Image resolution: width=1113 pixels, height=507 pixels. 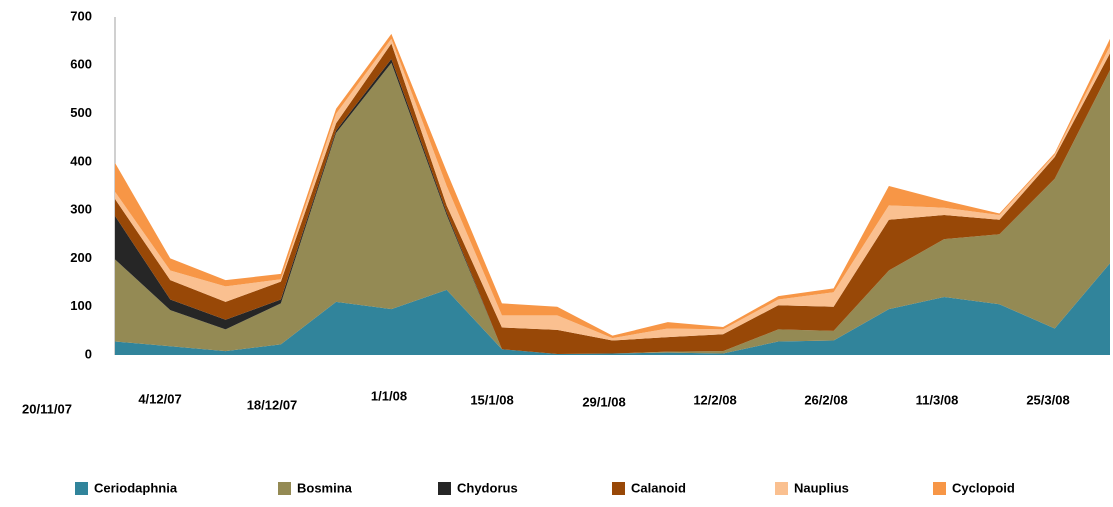 I want to click on legend-label: Cyclopoid, so click(x=983, y=487).